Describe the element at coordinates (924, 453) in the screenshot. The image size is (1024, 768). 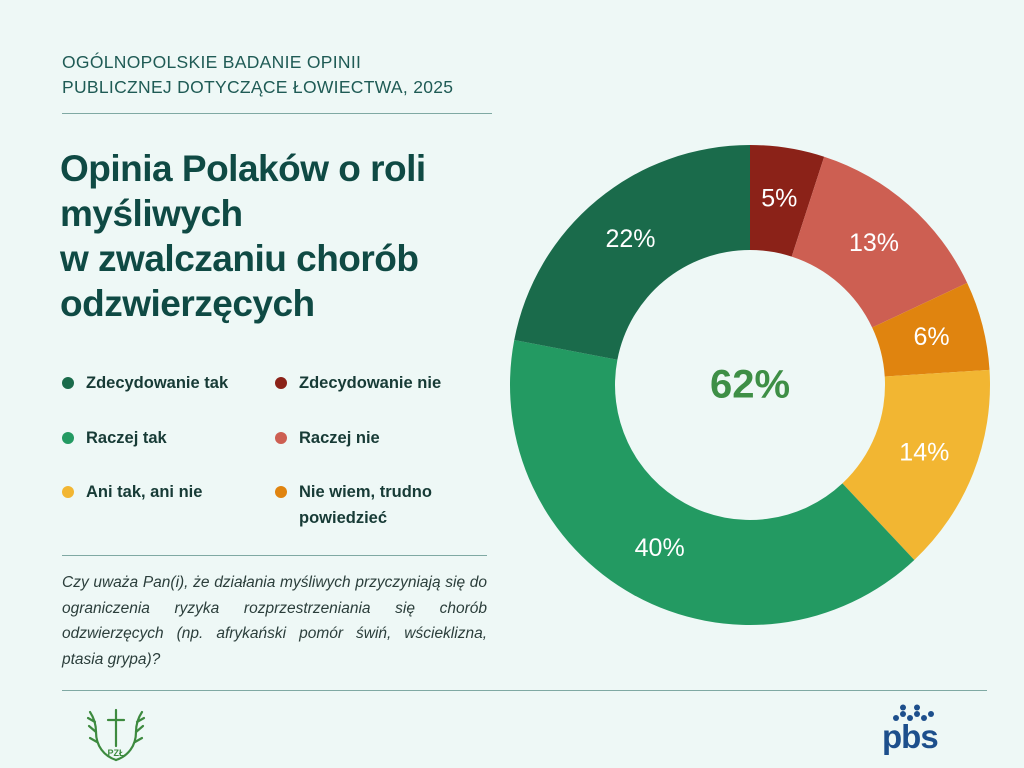
I see `donut-slice-label-3: 14%` at that location.